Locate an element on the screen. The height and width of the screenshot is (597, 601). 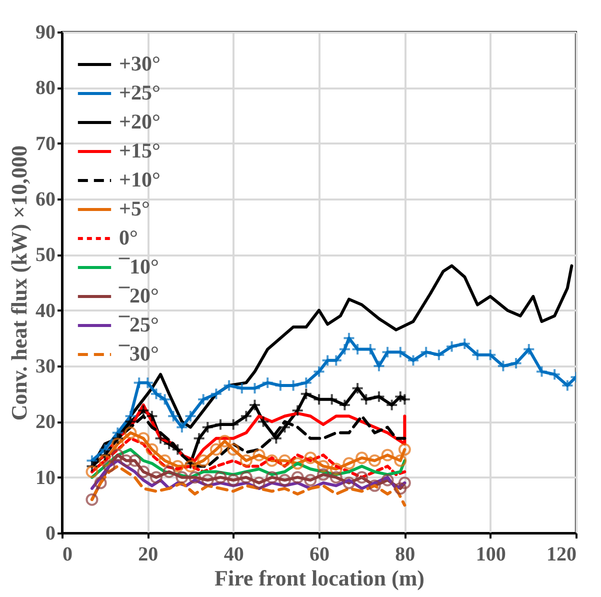
y-tick-label: 30 is located at coordinates (46, 367).